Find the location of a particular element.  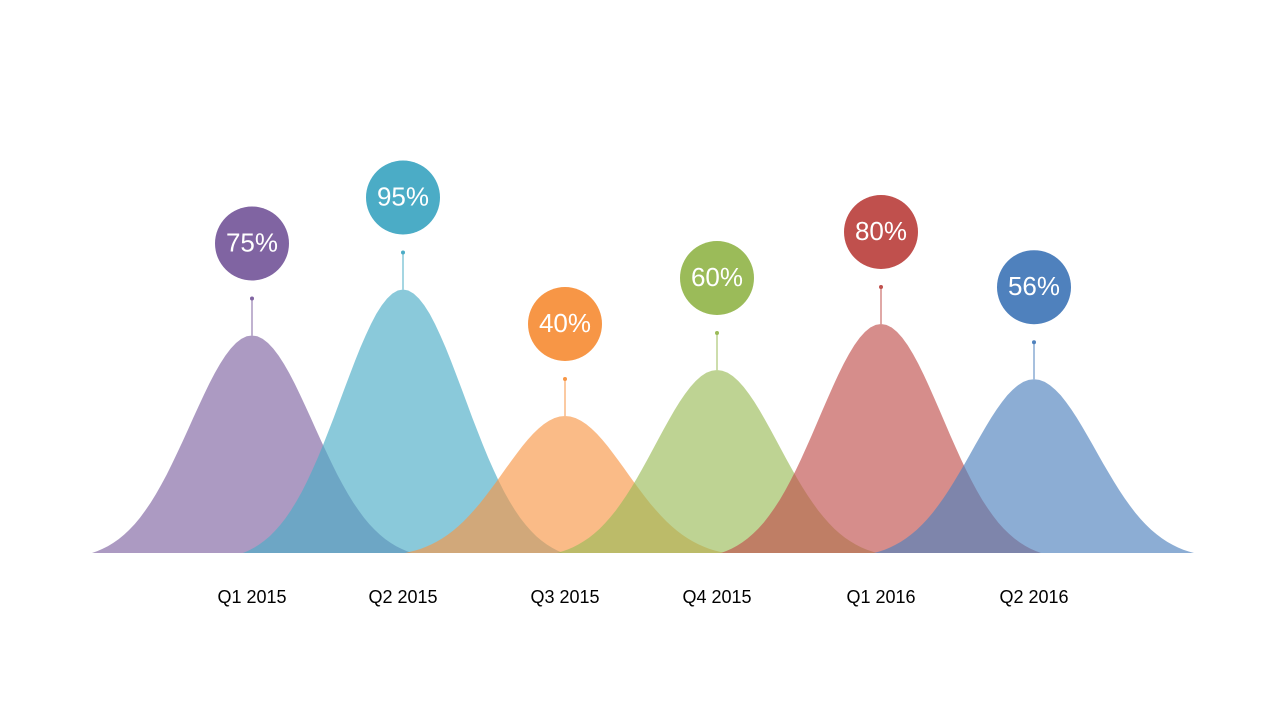

category-label: Q4 2015 is located at coordinates (716, 597).